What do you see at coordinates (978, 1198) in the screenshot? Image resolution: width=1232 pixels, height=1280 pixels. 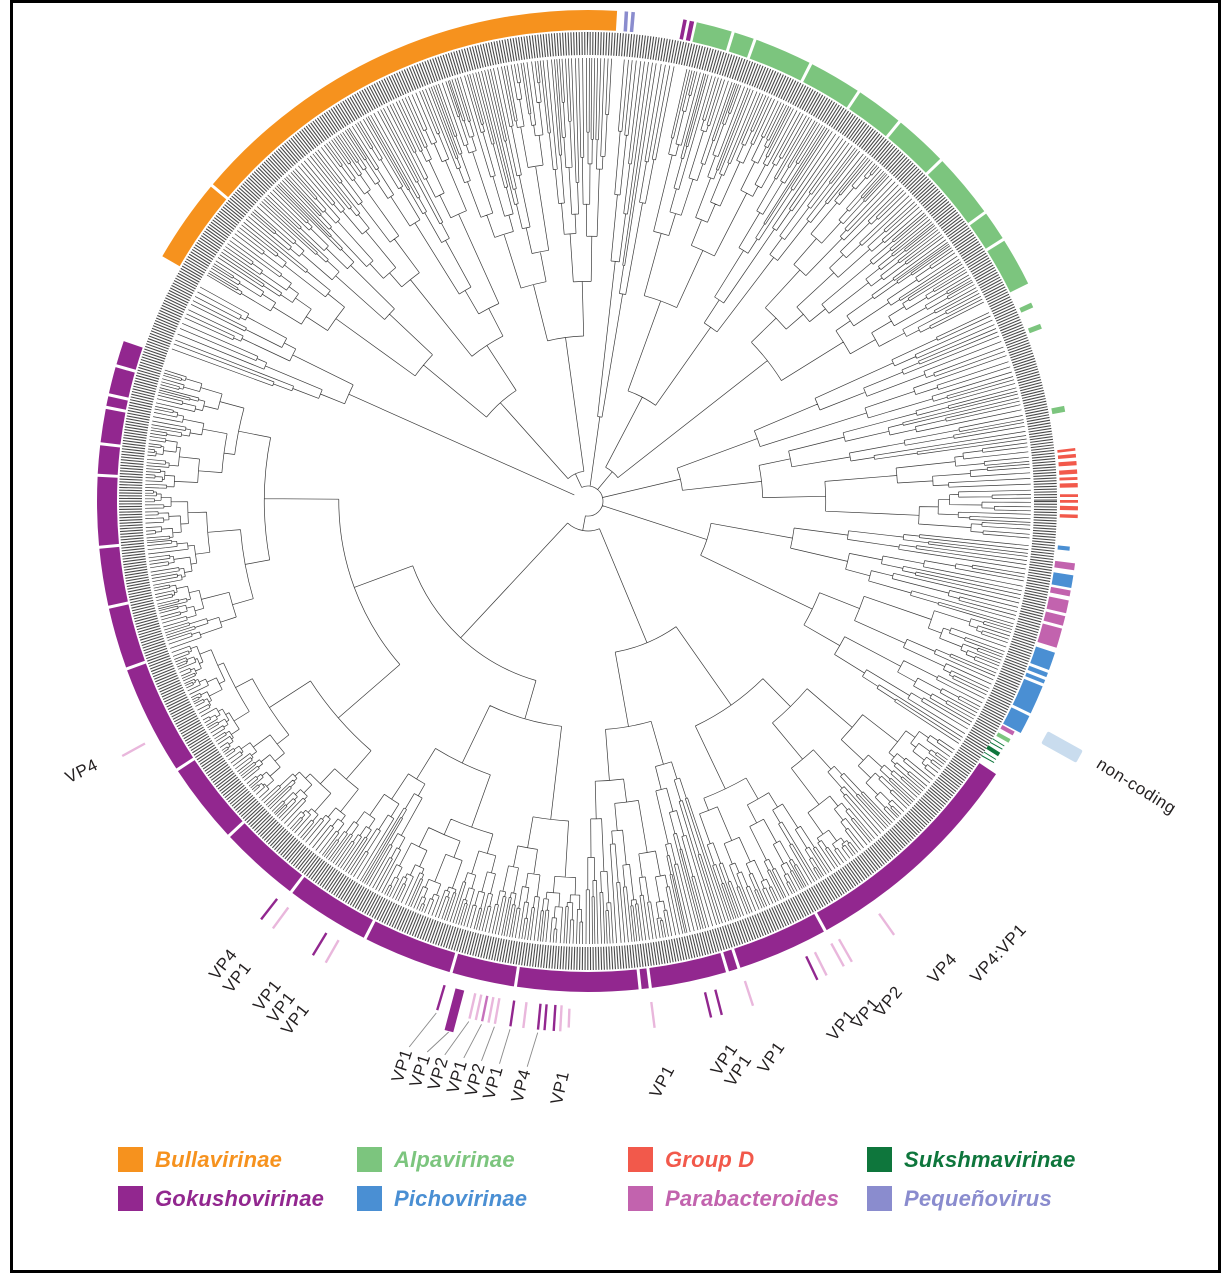 I see `legend-label: Pequeñovirus` at bounding box center [978, 1198].